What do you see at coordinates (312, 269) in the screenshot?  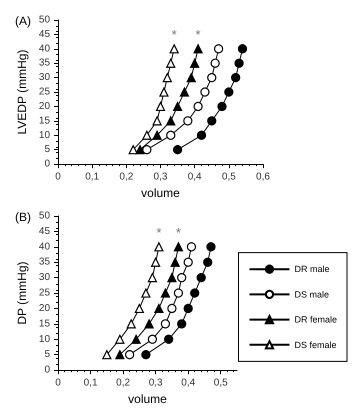 I see `legend-label: DR male` at bounding box center [312, 269].